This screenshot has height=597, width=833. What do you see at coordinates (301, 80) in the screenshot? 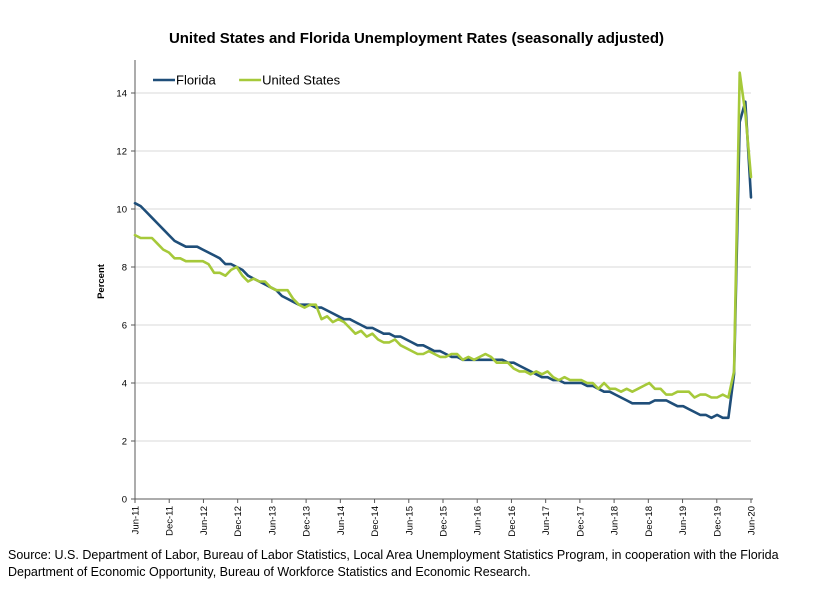
I see `legend-label: United States` at bounding box center [301, 80].